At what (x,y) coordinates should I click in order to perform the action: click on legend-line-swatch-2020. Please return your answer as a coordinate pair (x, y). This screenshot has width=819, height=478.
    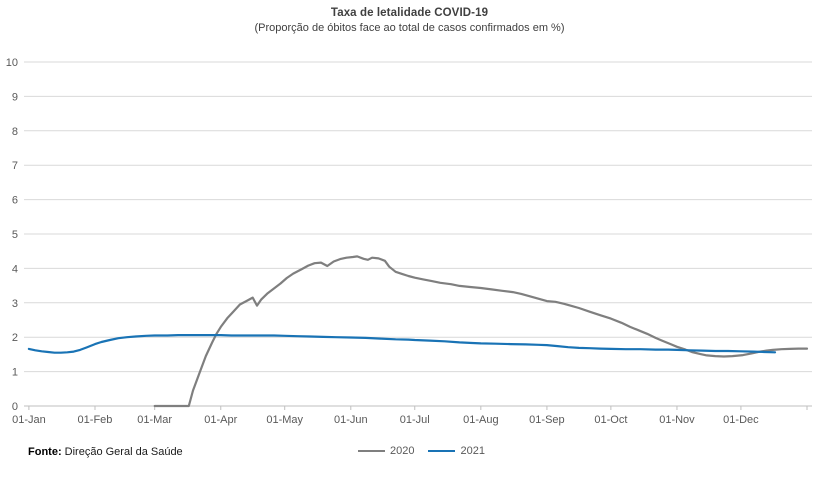
    Looking at the image, I should click on (371, 451).